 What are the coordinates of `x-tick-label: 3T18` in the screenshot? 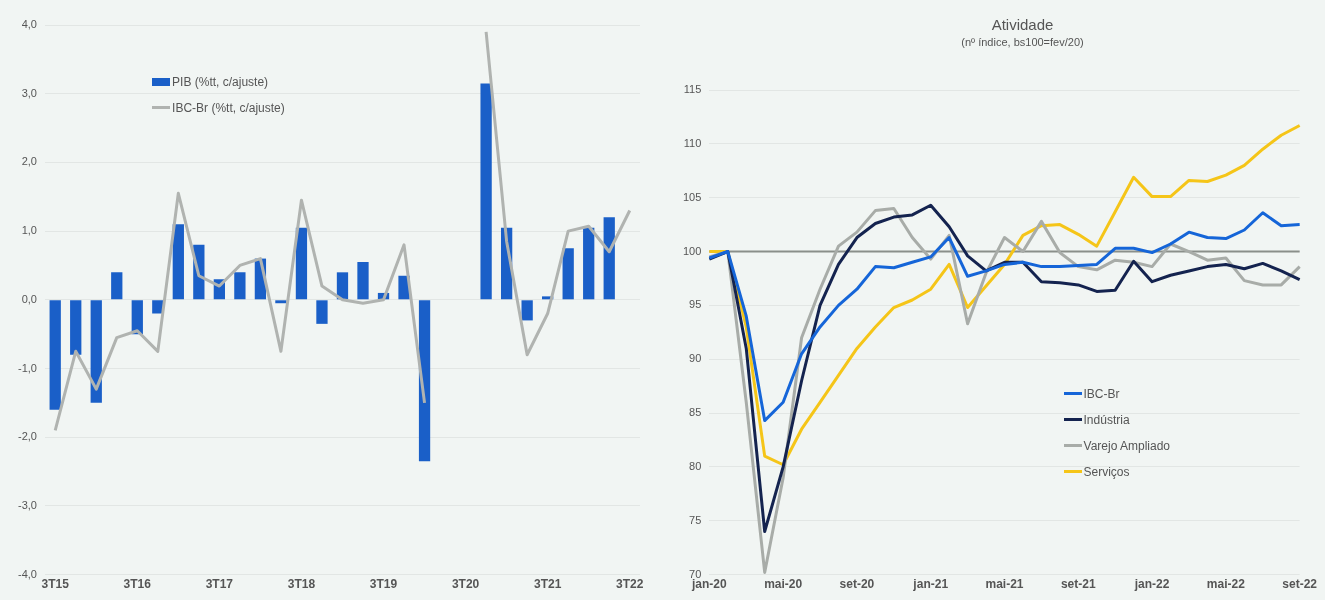 It's located at (301, 584).